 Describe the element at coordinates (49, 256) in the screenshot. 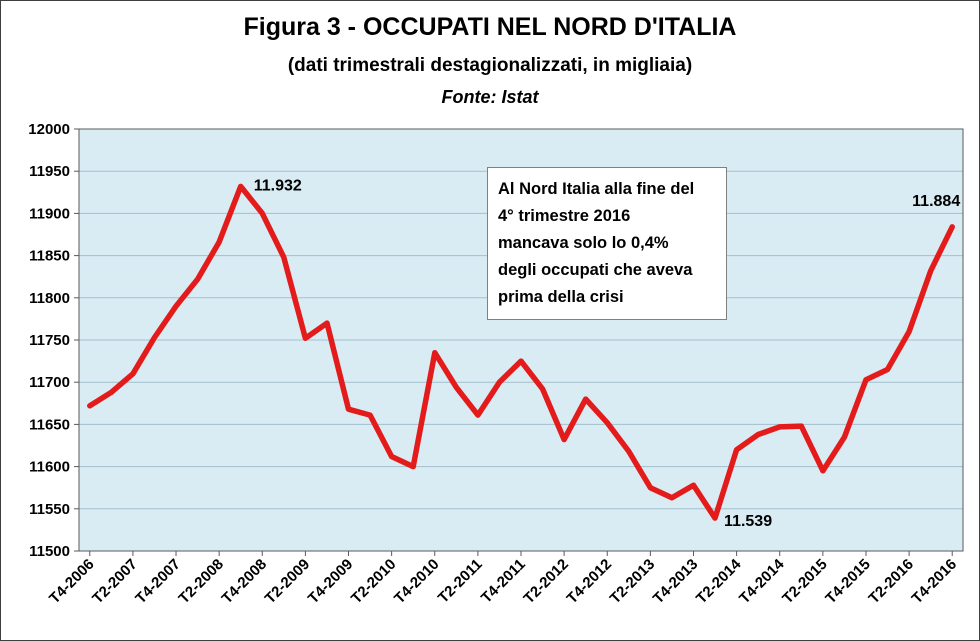

I see `y-tick-label: 11850` at that location.